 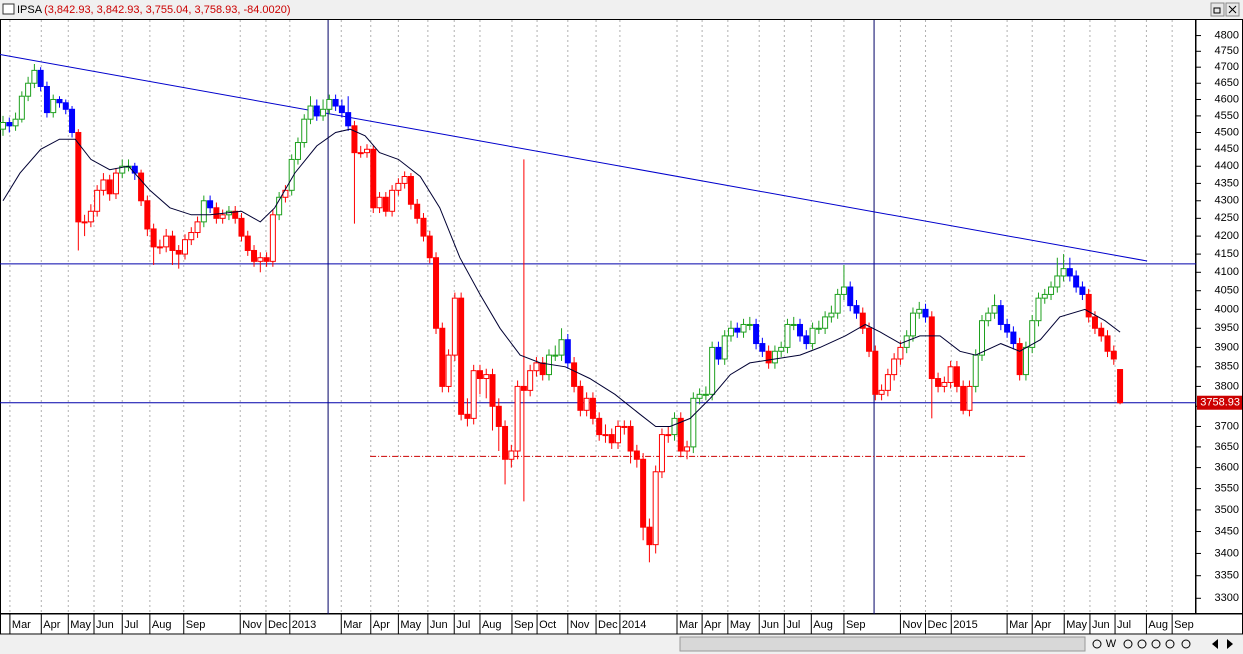 What do you see at coordinates (162, 625) in the screenshot?
I see `x-tick-label: Aug` at bounding box center [162, 625].